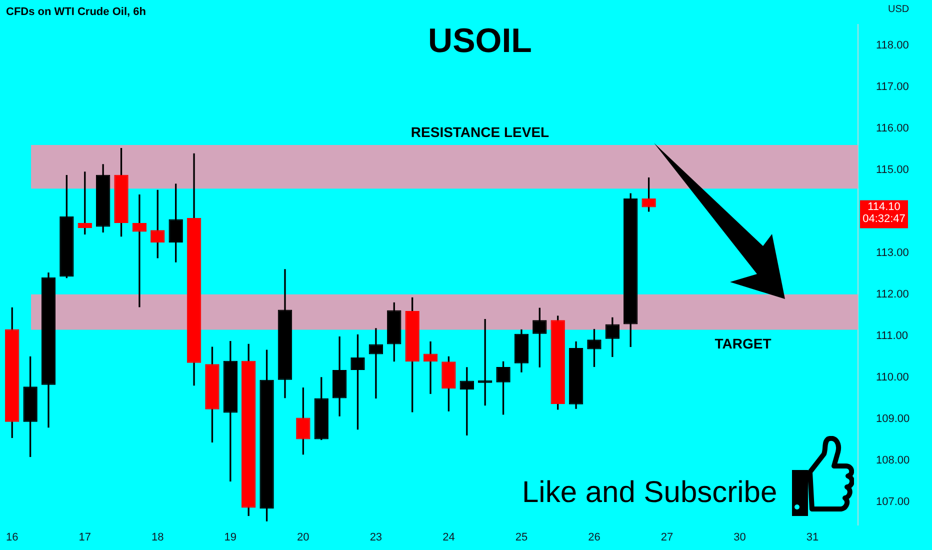 The height and width of the screenshot is (550, 932). What do you see at coordinates (521, 537) in the screenshot?
I see `x-tick-label: 25` at bounding box center [521, 537].